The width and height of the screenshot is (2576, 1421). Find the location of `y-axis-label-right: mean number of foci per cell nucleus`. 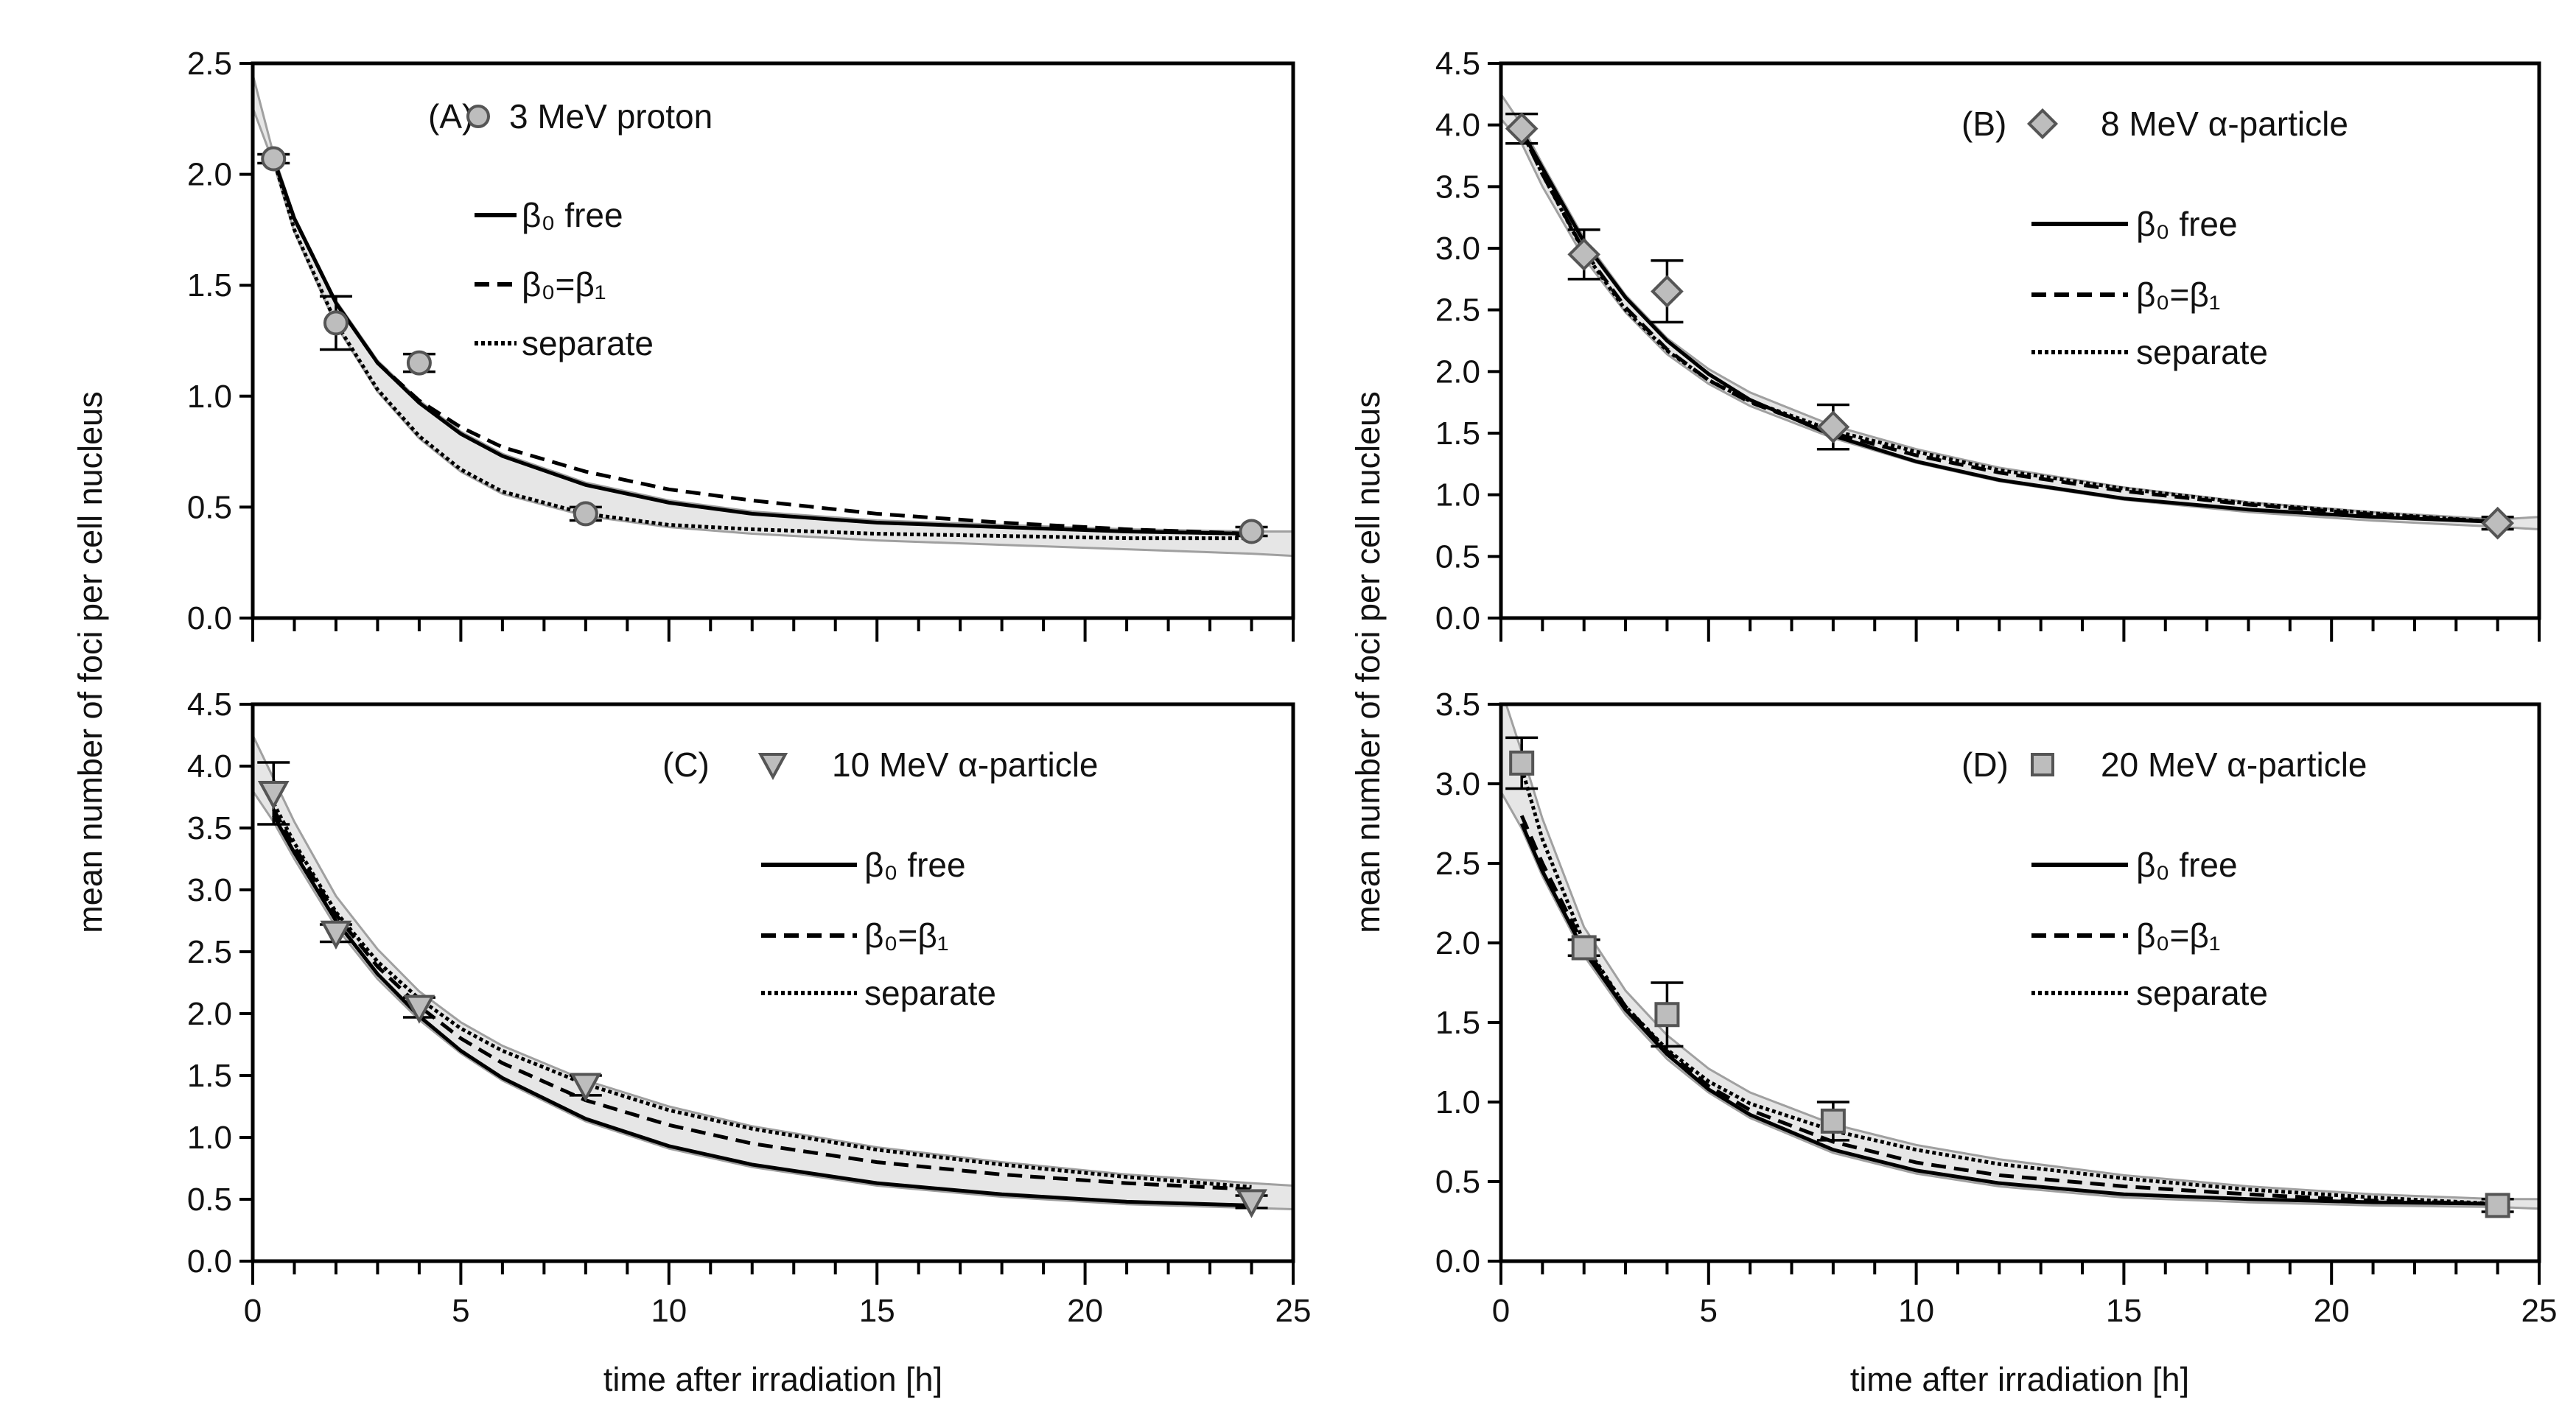

y-axis-label-right: mean number of foci per cell nucleus is located at coordinates (1368, 662).